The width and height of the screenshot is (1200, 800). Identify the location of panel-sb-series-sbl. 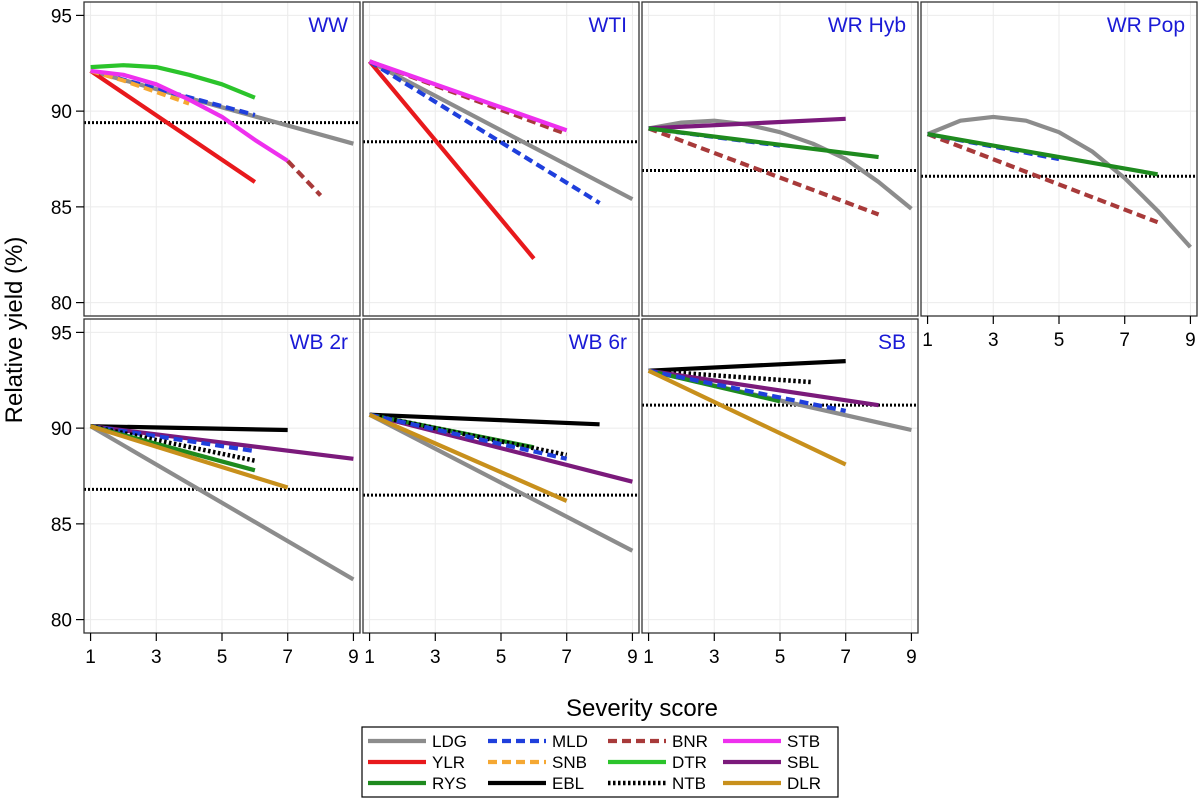
(763, 388).